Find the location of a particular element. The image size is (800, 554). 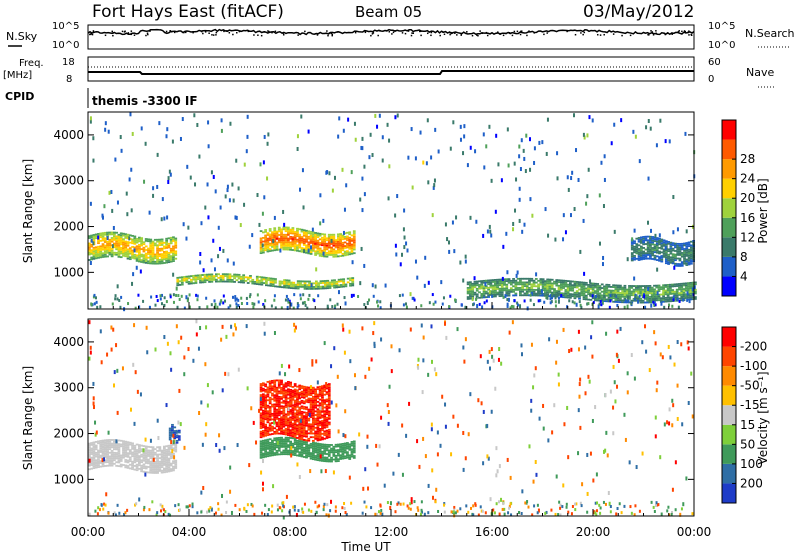

nsearch-point is located at coordinates (332, 35).